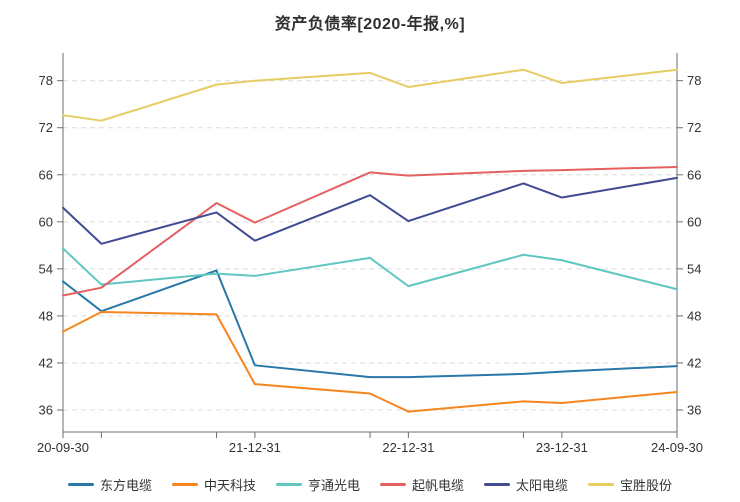  What do you see at coordinates (255, 447) in the screenshot?
I see `x-tick-label: 21-12-31` at bounding box center [255, 447].